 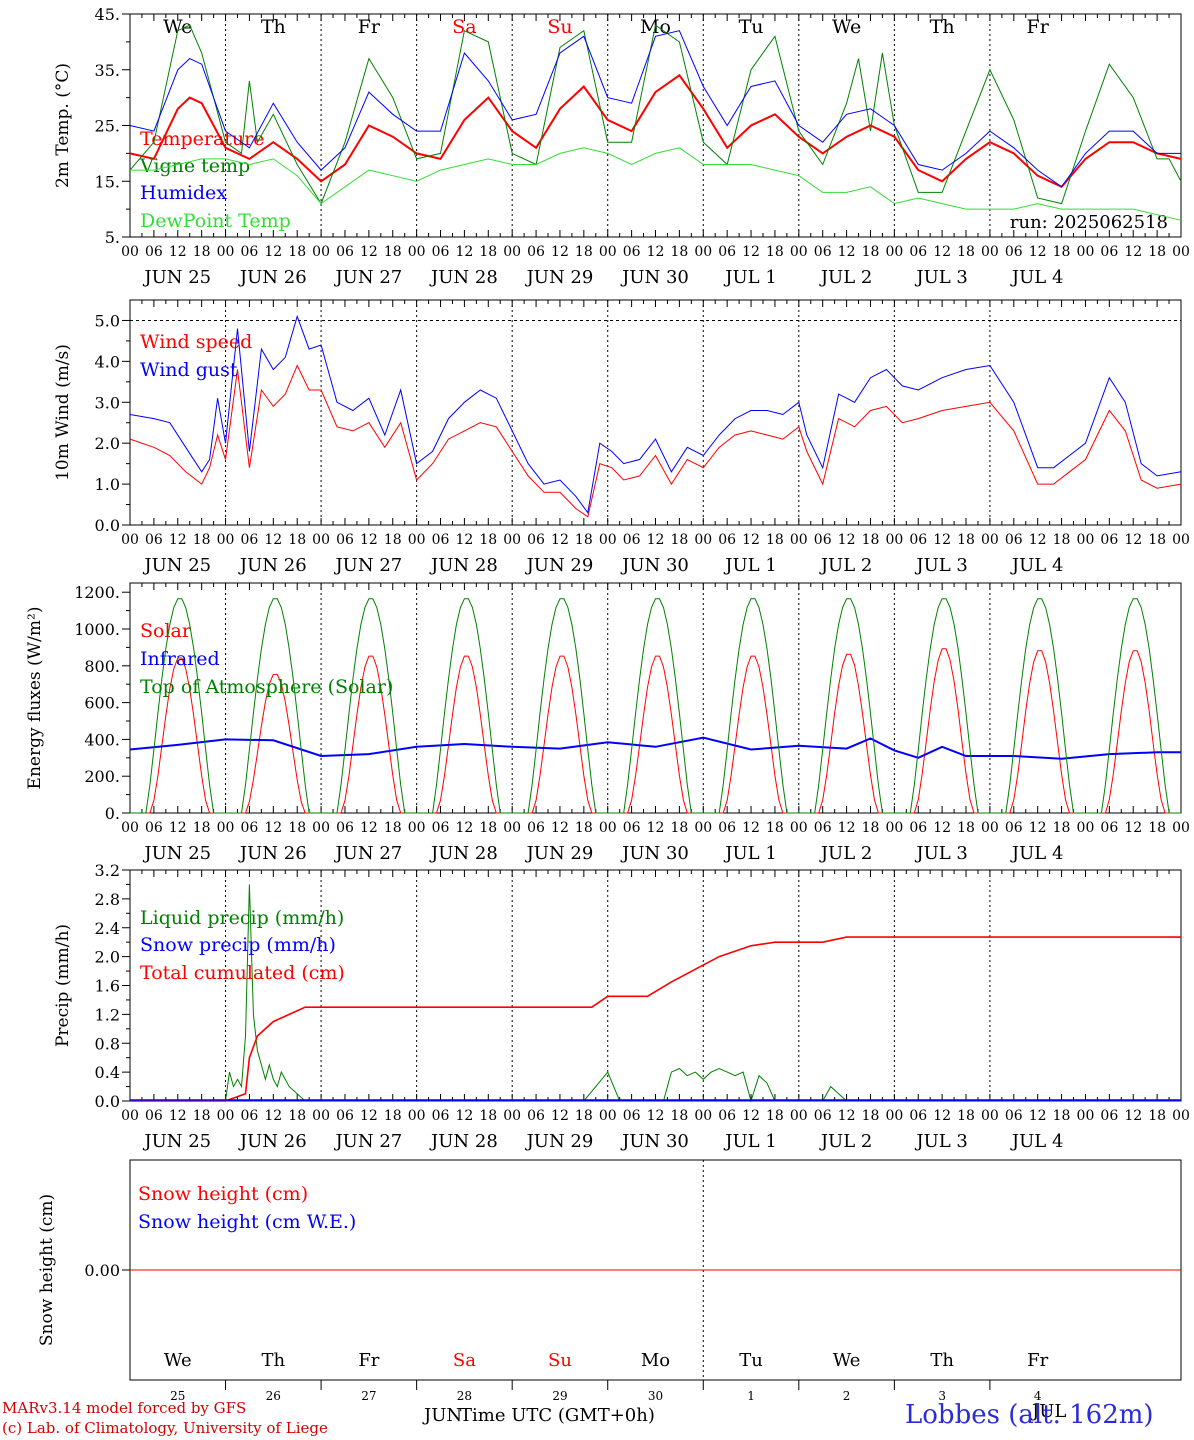 I want to click on y-tick-label: 35., so click(x=107, y=70).